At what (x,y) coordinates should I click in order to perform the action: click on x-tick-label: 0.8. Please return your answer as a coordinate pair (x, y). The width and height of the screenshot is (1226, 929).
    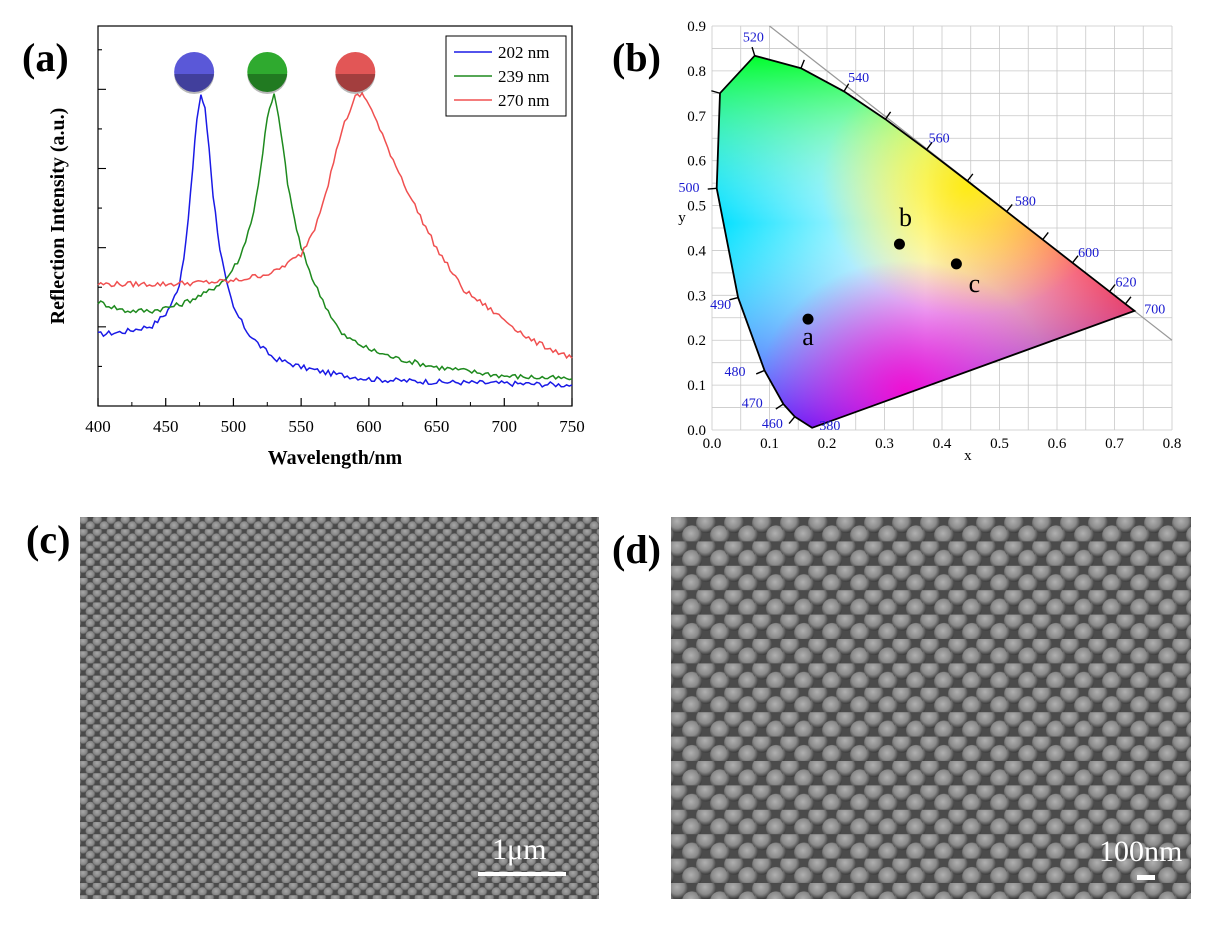
    Looking at the image, I should click on (1172, 444).